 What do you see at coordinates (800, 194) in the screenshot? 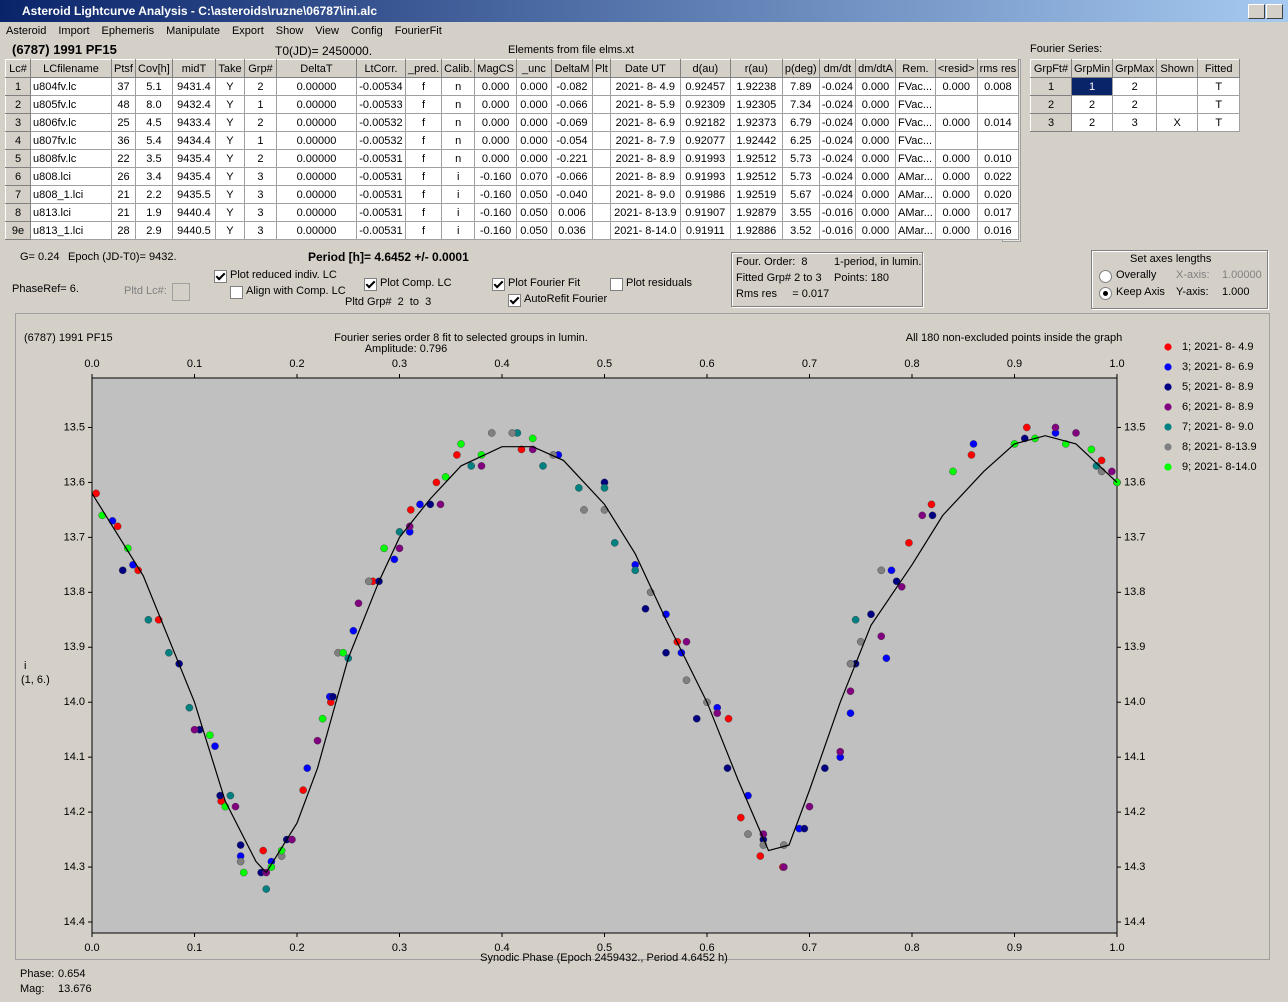
I see `table-cell: 5.67` at bounding box center [800, 194].